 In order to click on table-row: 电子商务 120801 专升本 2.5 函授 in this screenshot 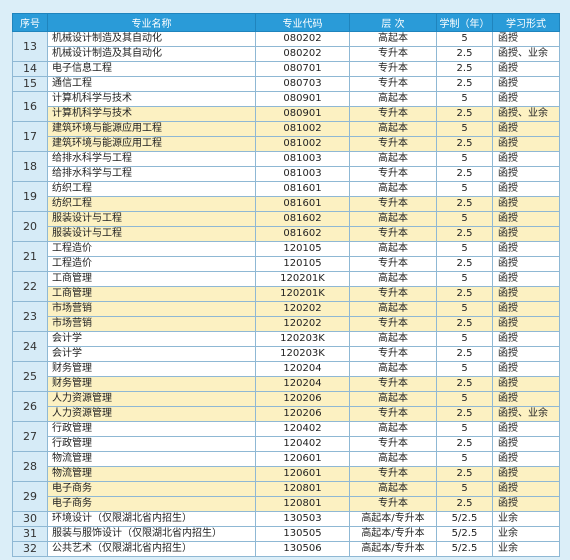, I will do `click(286, 504)`.